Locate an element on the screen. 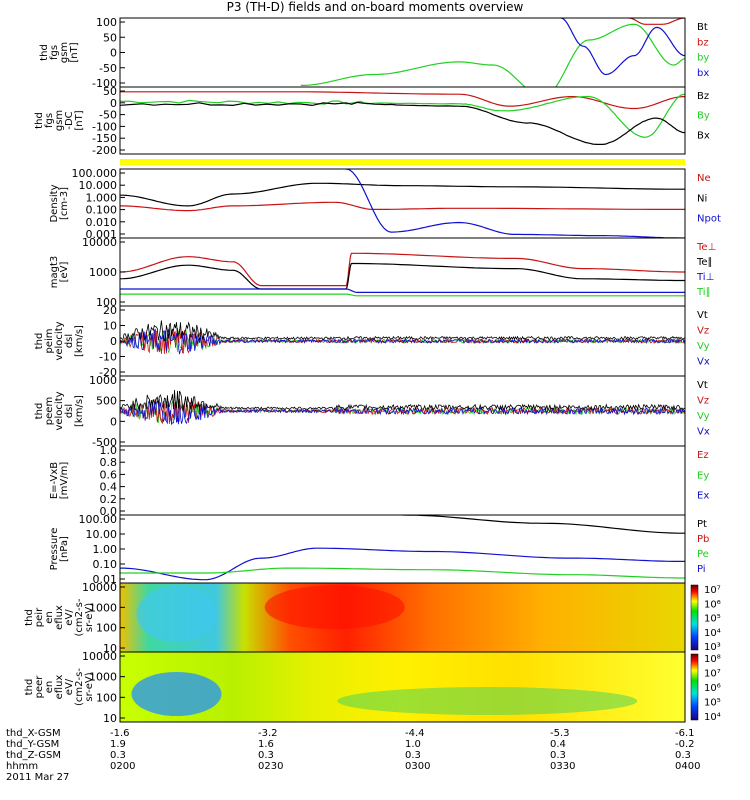 The width and height of the screenshot is (750, 800). legend-entry: Bx is located at coordinates (703, 135).